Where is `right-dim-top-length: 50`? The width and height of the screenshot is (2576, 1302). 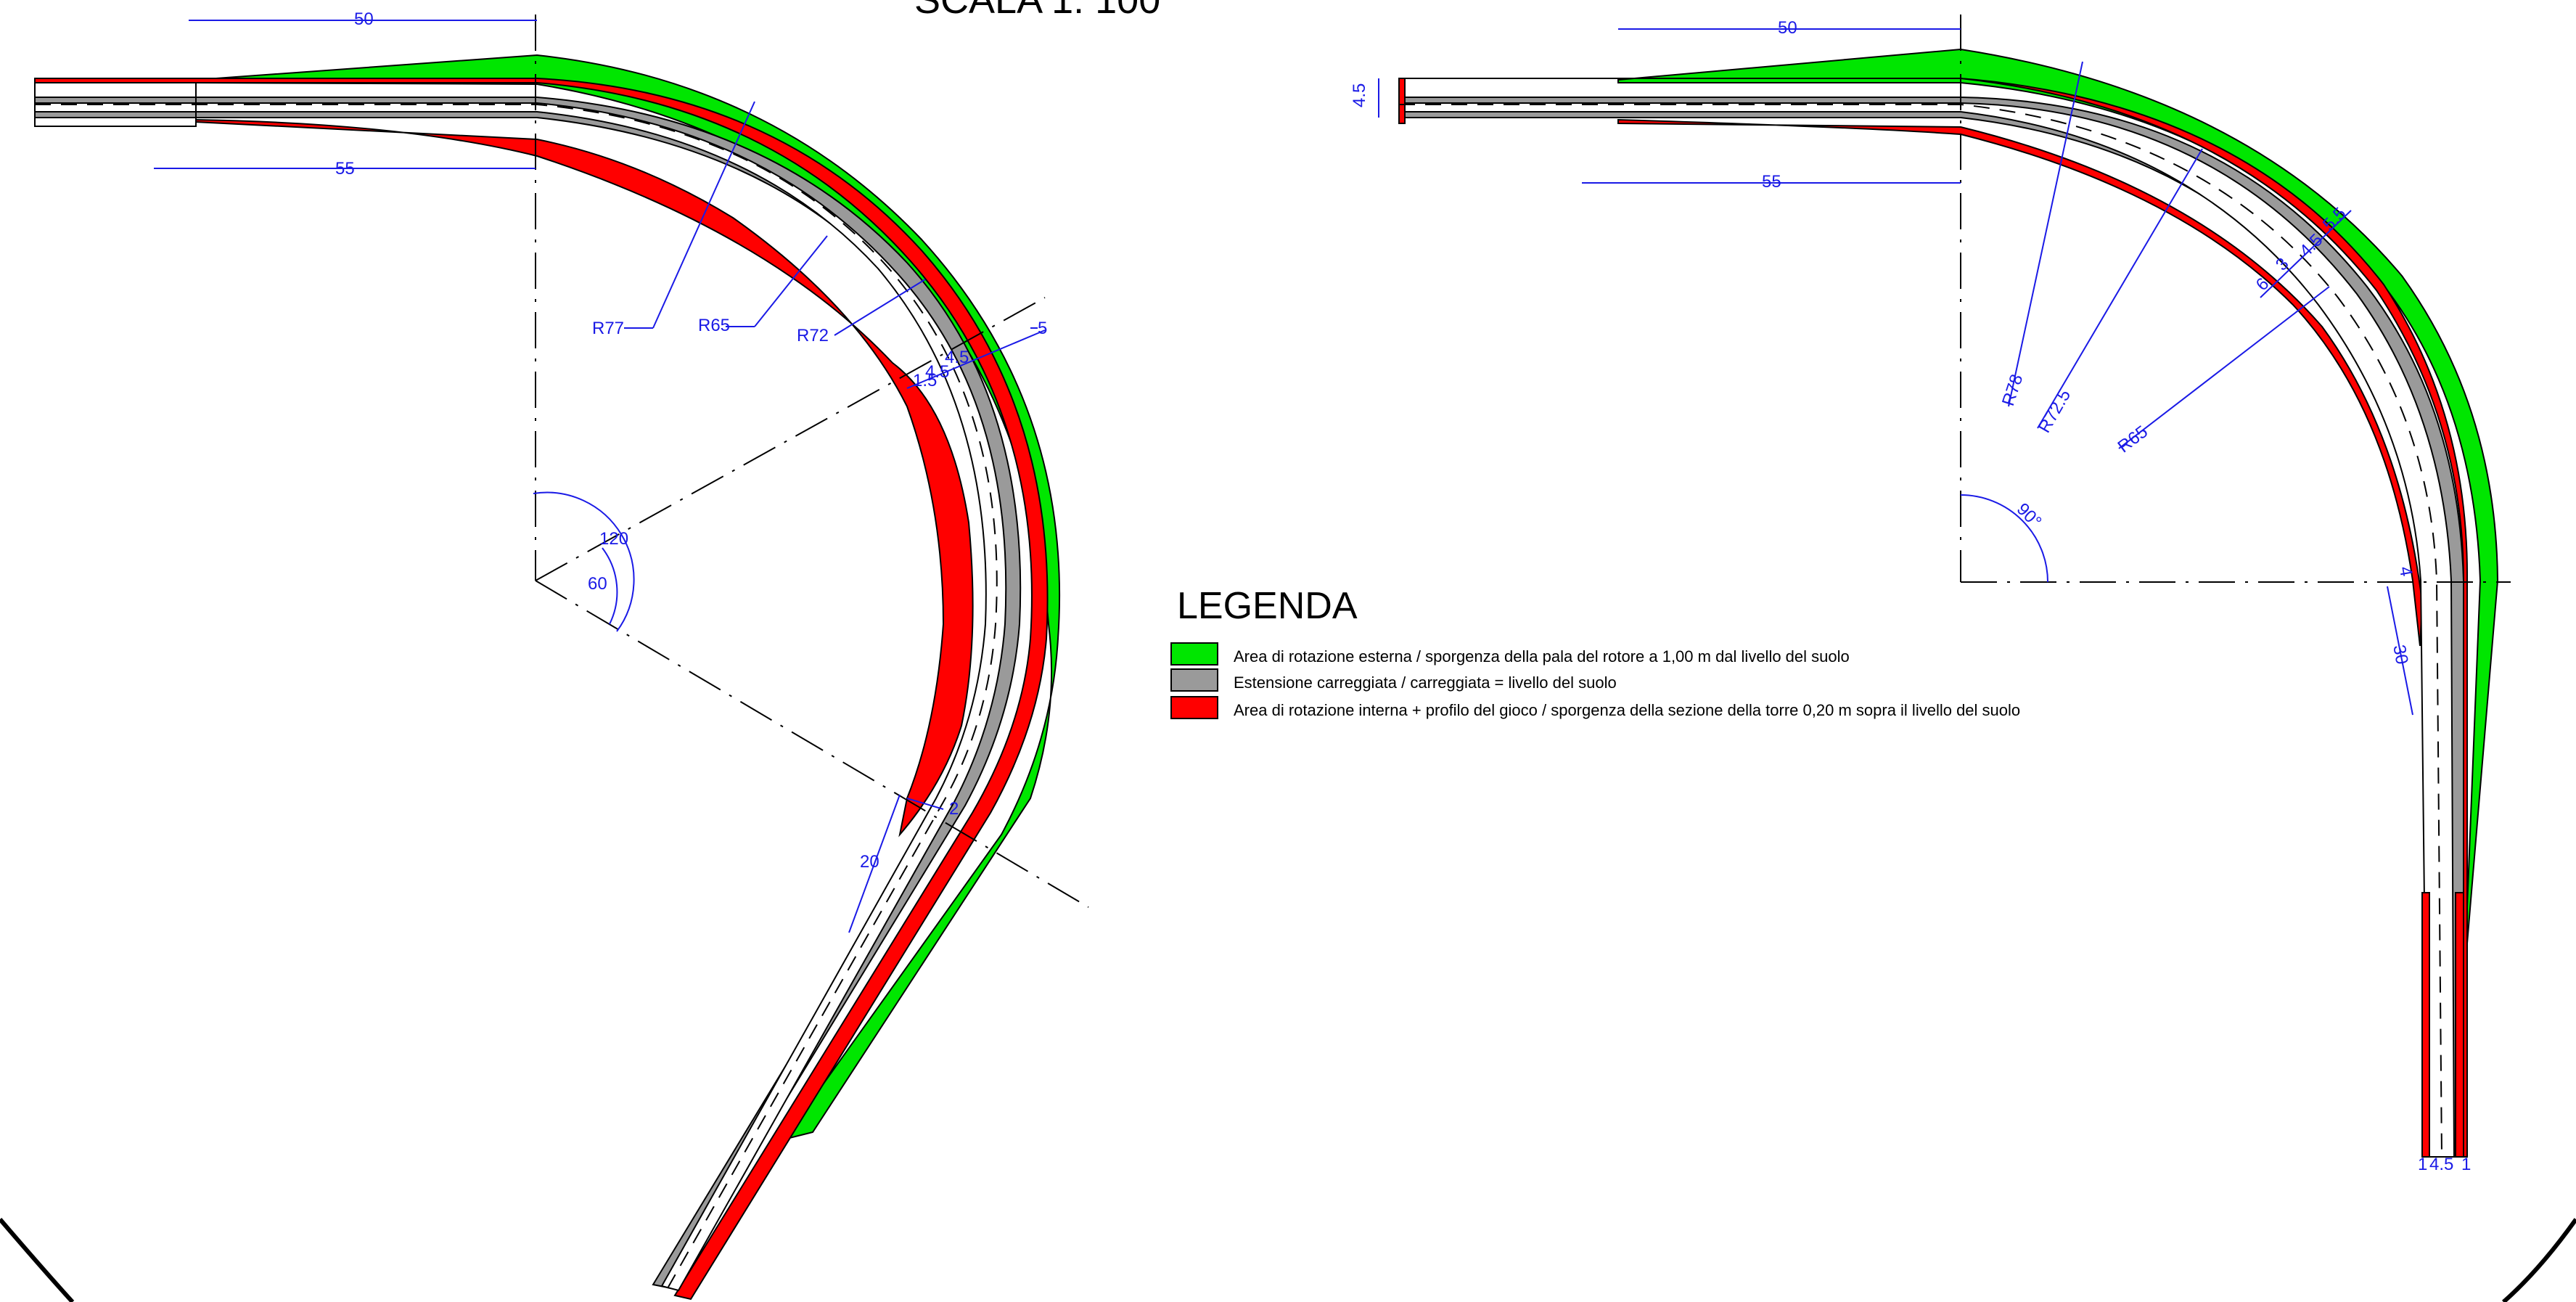
right-dim-top-length: 50 is located at coordinates (1787, 28).